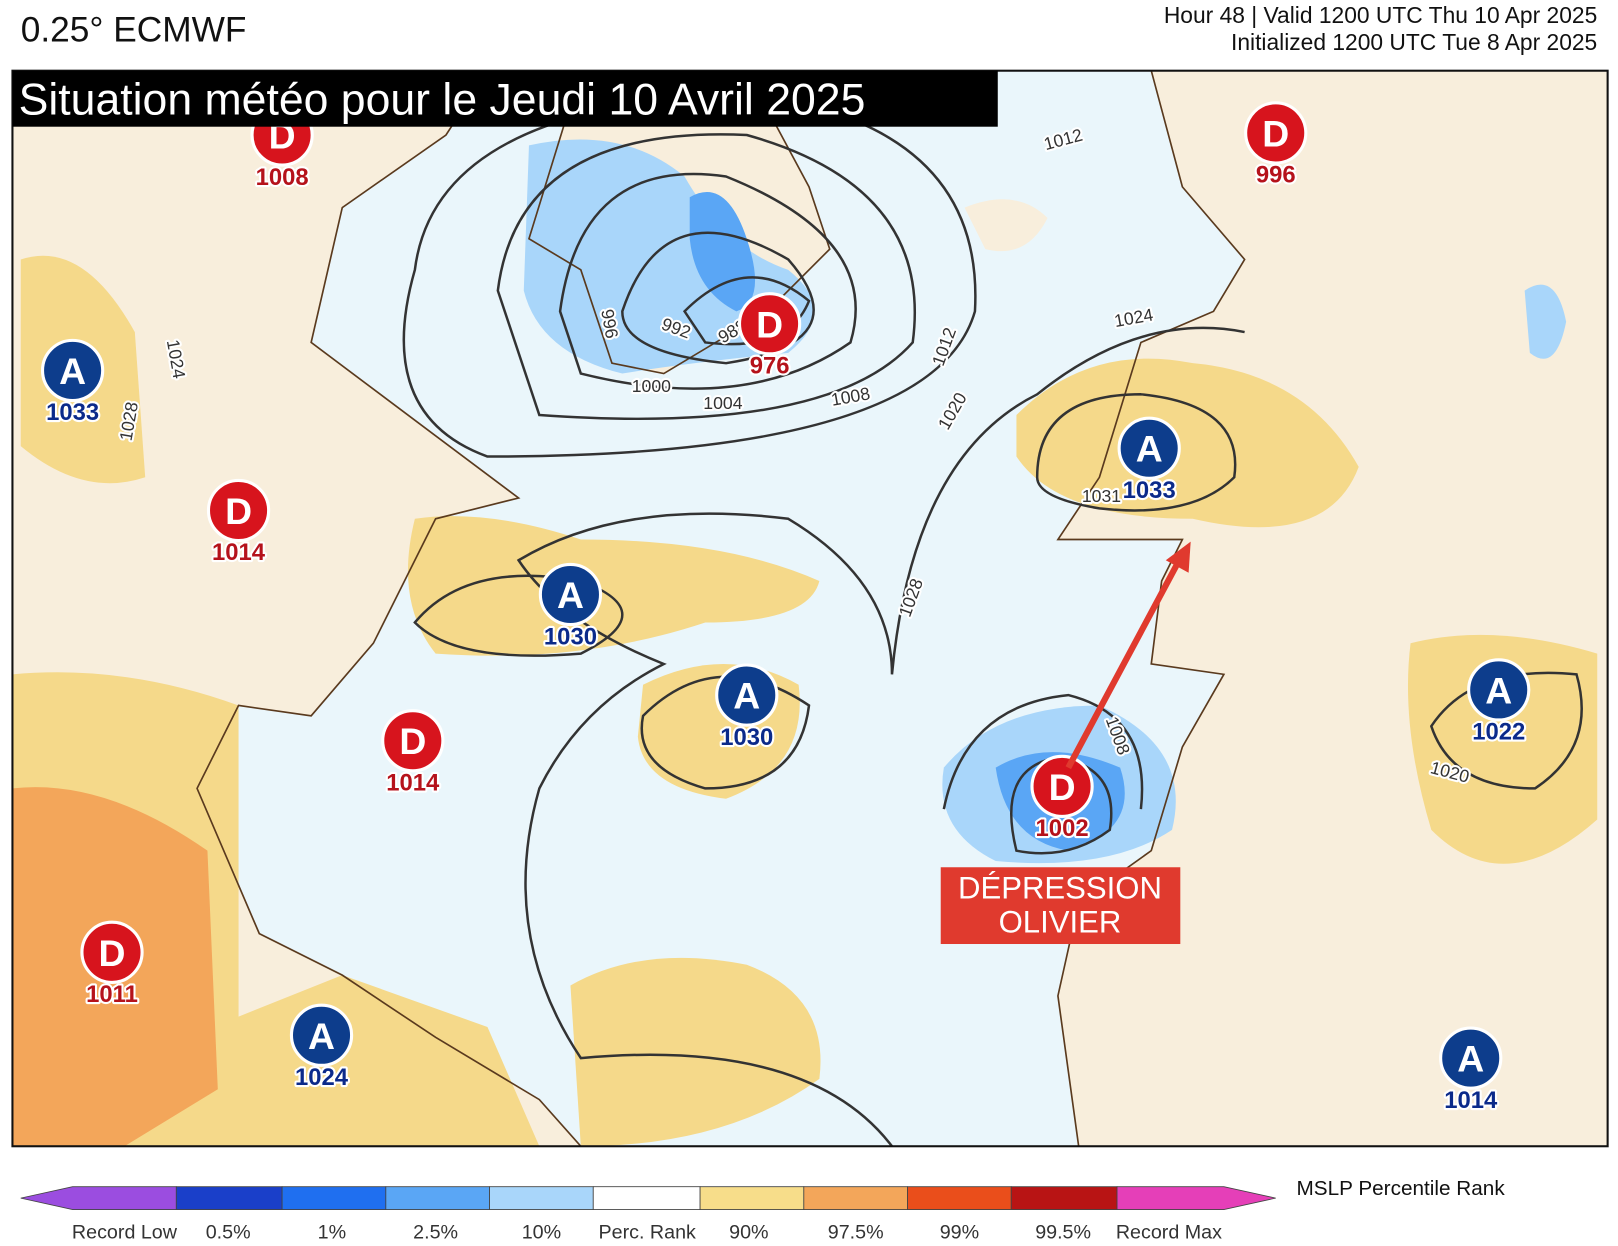 This screenshot has height=1246, width=1618. What do you see at coordinates (1400, 1188) in the screenshot?
I see `colorbar-title: MSLP Percentile Rank` at bounding box center [1400, 1188].